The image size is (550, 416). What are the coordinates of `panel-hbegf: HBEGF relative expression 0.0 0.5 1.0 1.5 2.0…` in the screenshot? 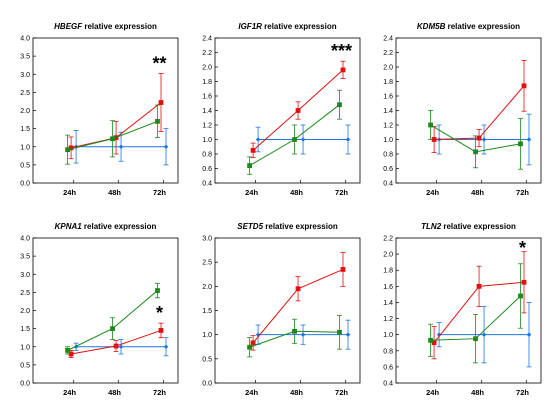 It's located at (99, 109).